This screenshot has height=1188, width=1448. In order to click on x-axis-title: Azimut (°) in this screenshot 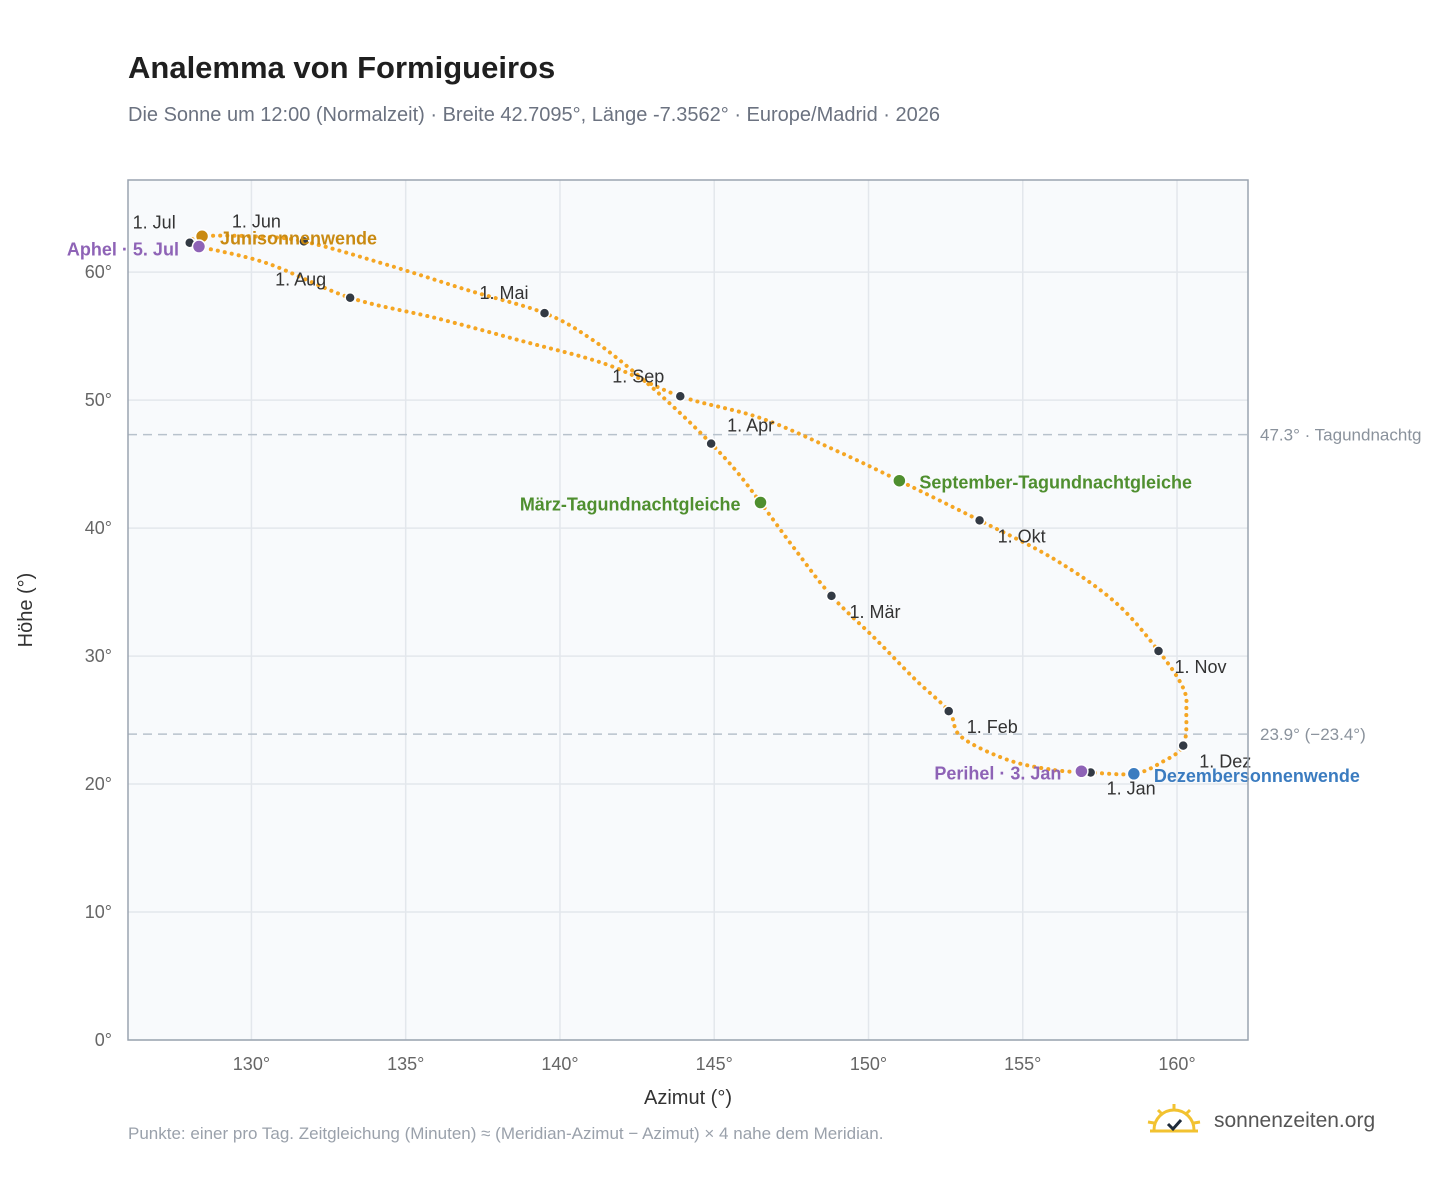, I will do `click(688, 1098)`.